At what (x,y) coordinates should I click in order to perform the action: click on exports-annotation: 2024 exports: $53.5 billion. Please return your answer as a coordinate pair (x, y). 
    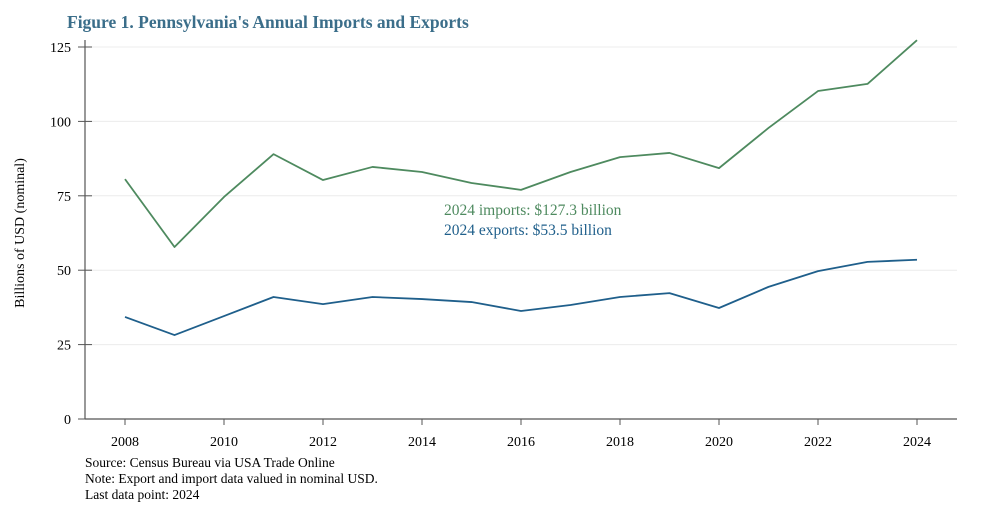
    Looking at the image, I should click on (528, 230).